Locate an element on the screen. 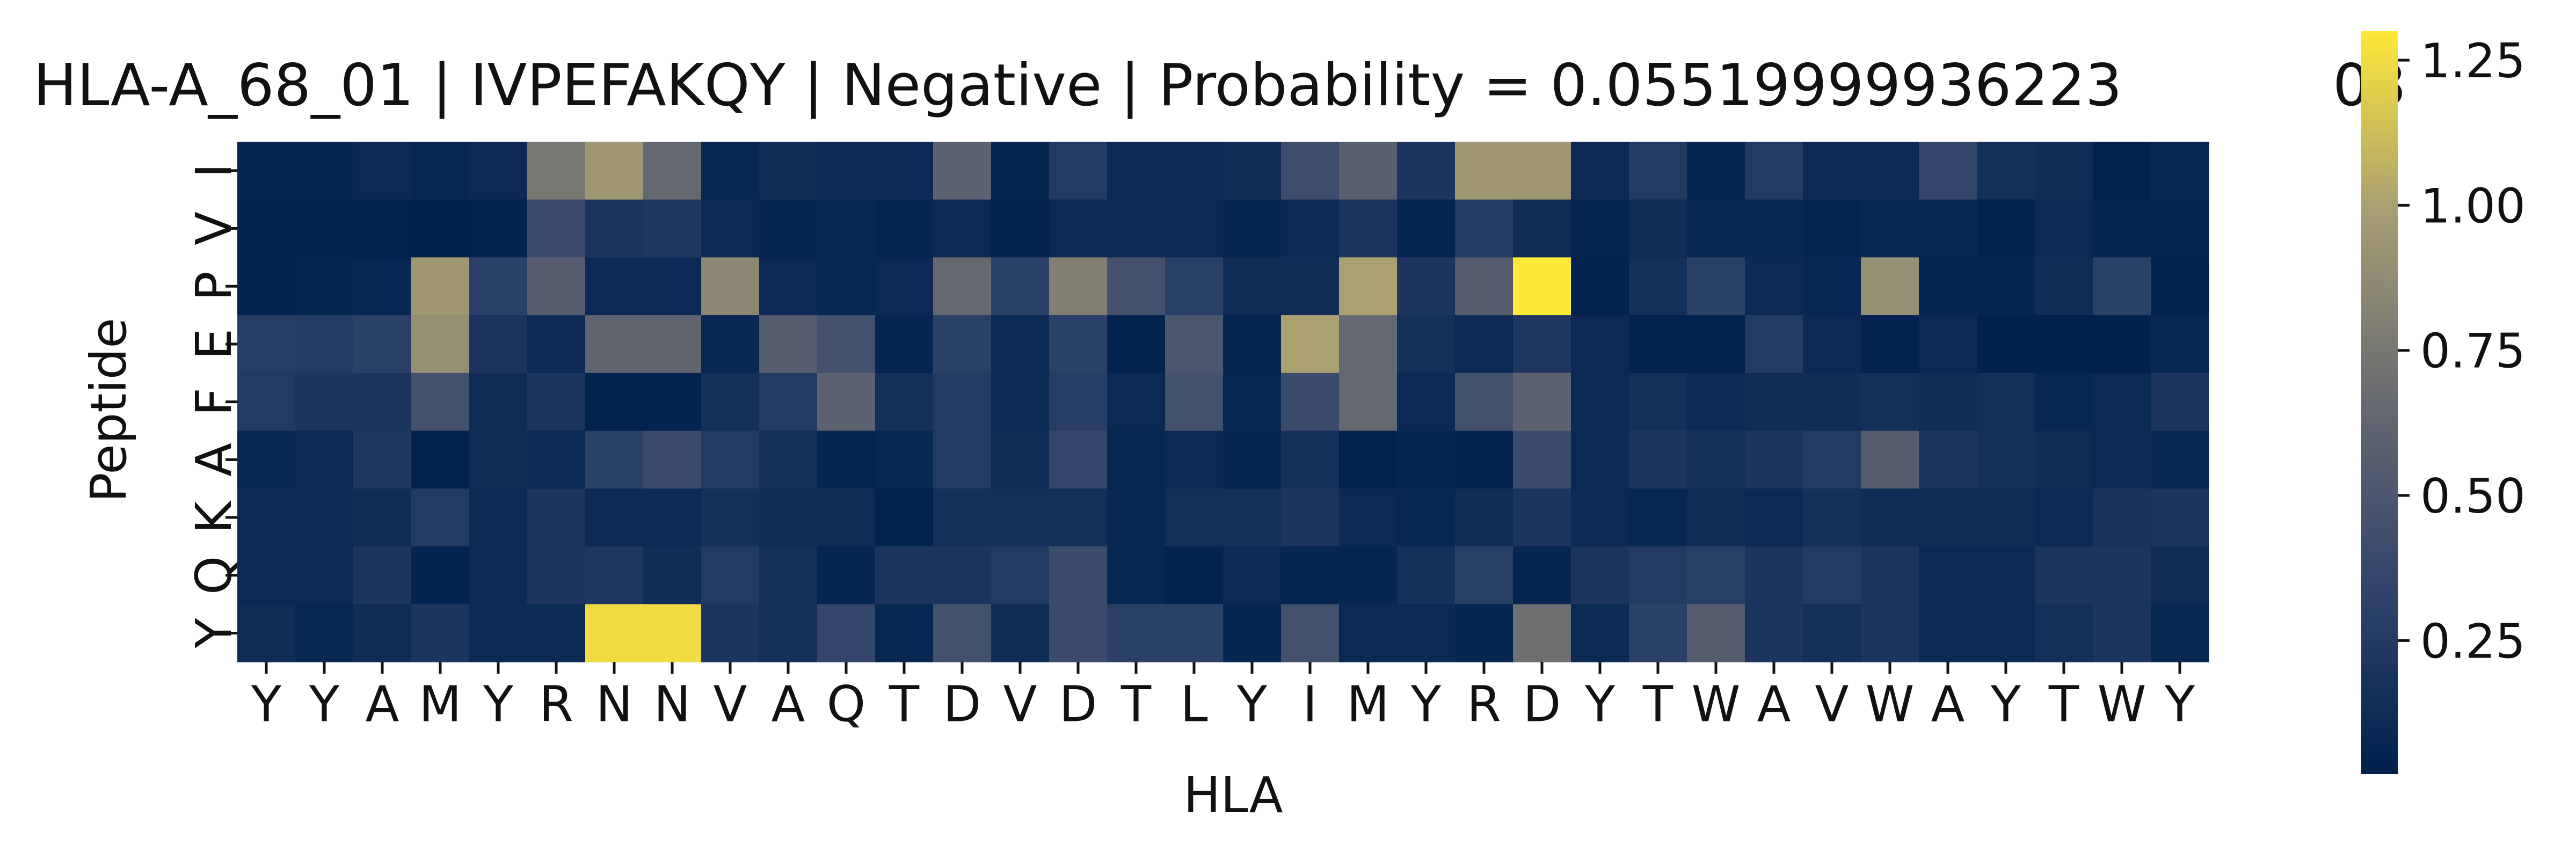 The width and height of the screenshot is (2576, 854). y-tick-label: E is located at coordinates (214, 344).